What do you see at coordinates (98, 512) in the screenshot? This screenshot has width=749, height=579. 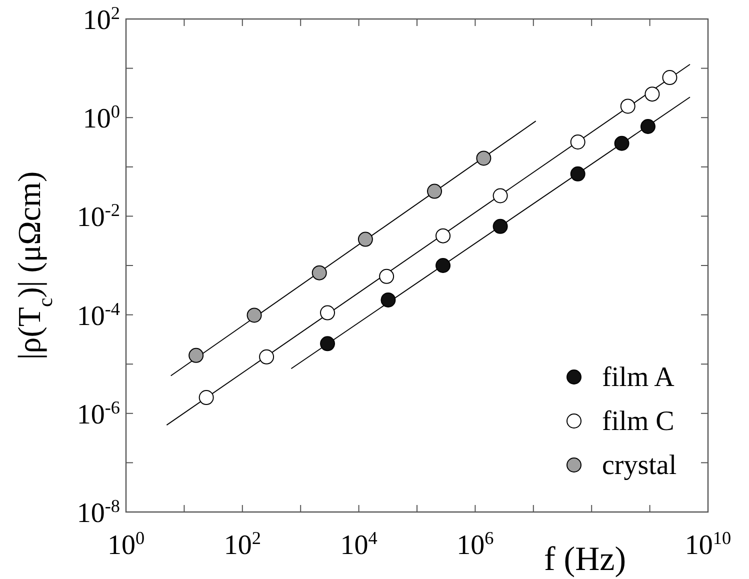 I see `y-tick-label: 10$^{-8}$` at bounding box center [98, 512].